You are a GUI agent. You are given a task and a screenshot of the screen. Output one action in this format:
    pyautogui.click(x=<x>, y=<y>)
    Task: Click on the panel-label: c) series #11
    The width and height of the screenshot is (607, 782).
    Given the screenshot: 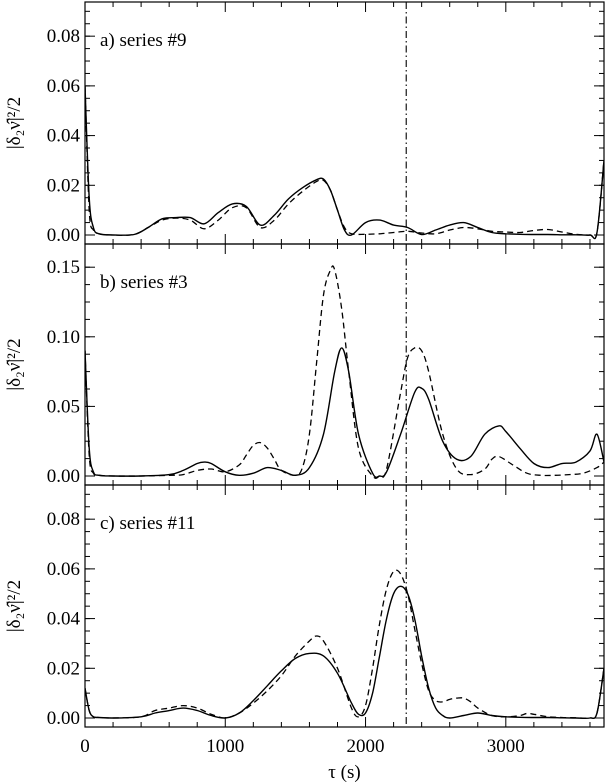 What is the action you would take?
    pyautogui.click(x=147, y=523)
    